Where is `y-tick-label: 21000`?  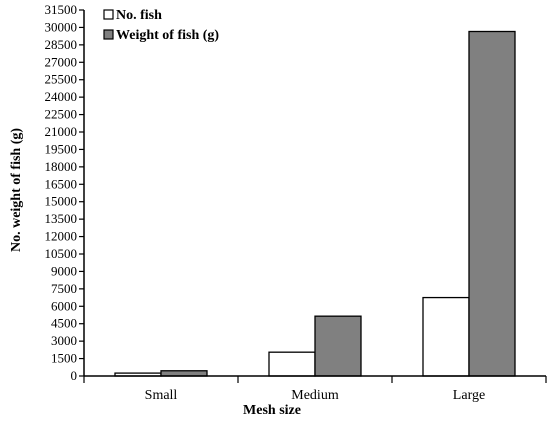
y-tick-label: 21000 is located at coordinates (61, 131).